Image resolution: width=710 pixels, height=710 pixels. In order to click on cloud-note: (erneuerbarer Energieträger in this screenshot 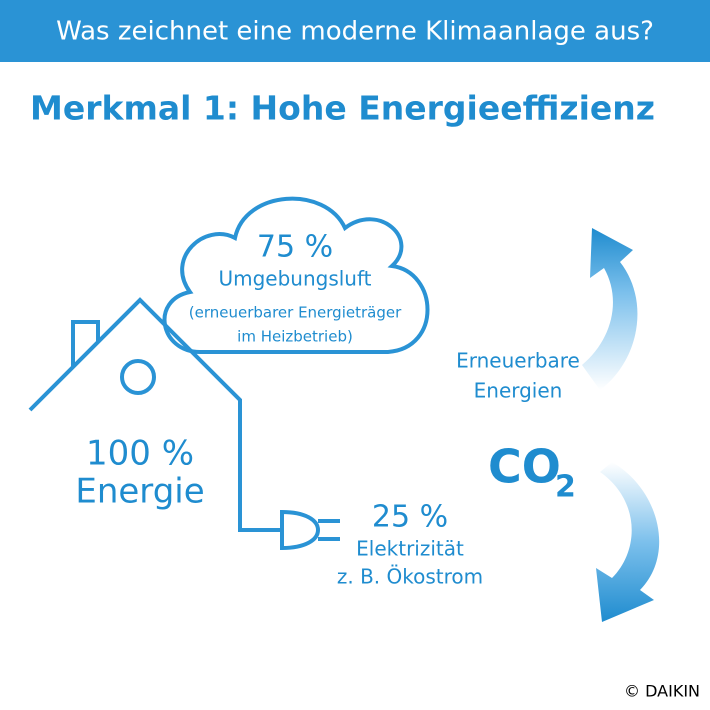, I will do `click(295, 313)`.